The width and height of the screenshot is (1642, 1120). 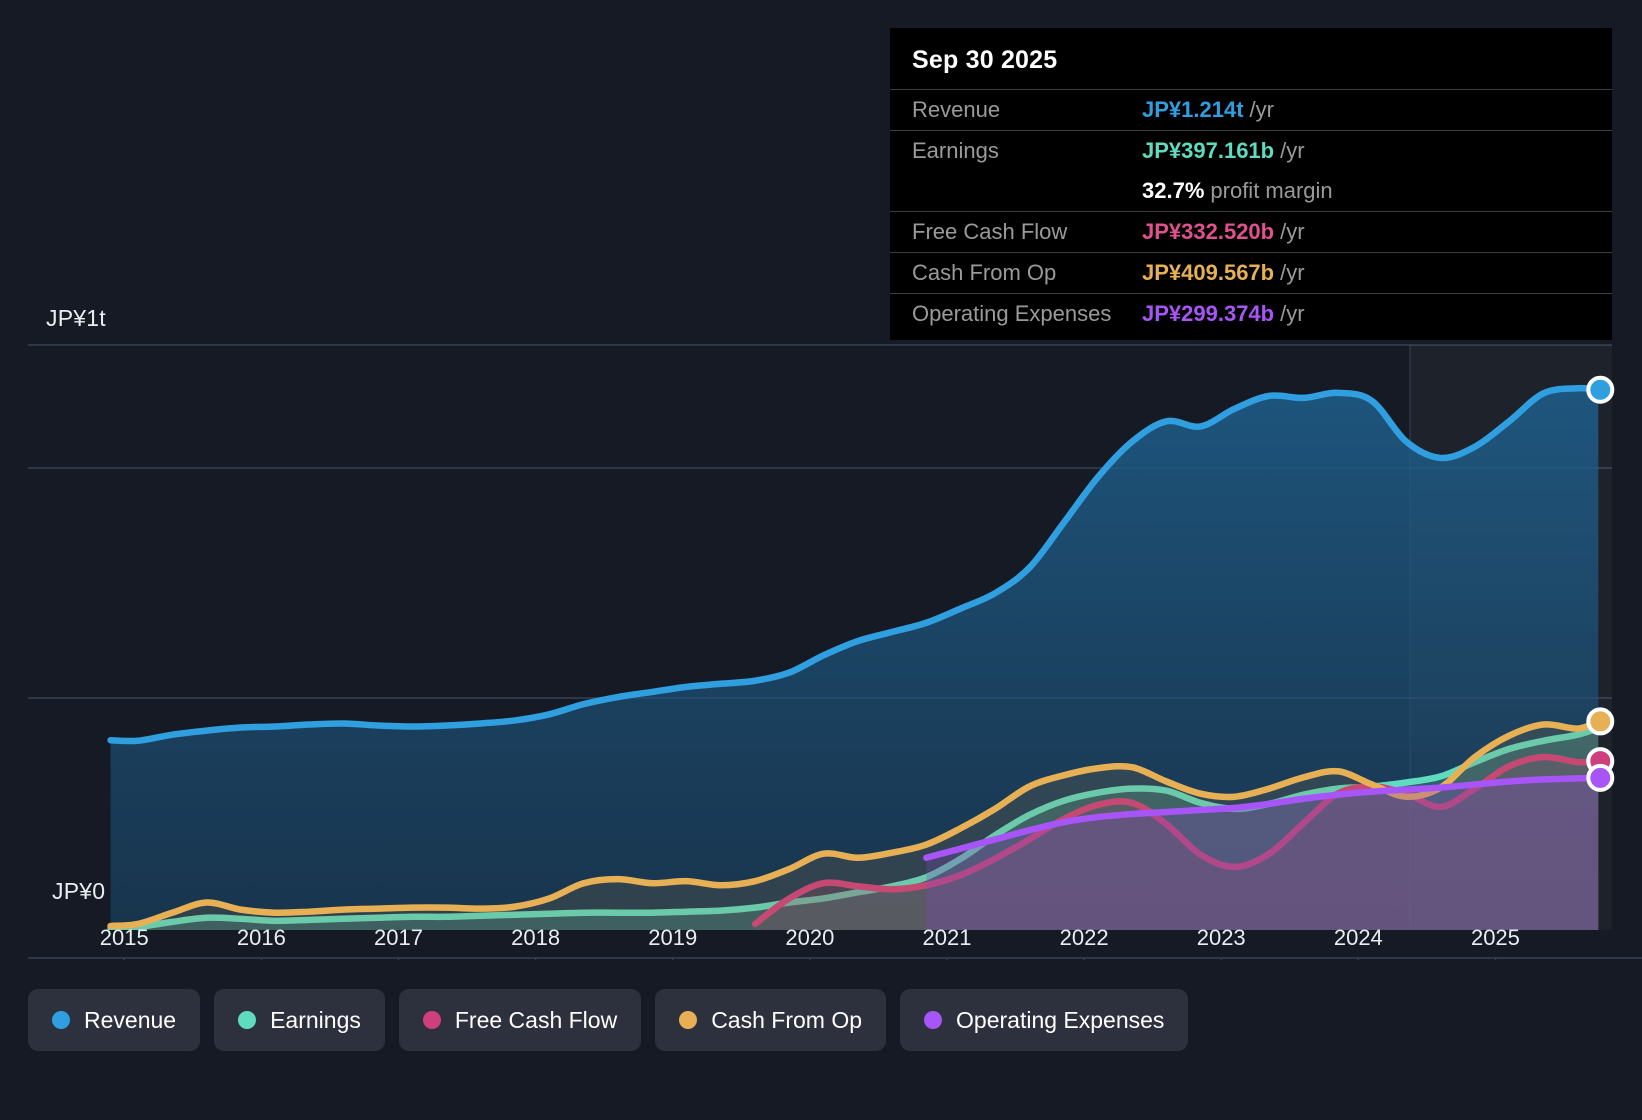 What do you see at coordinates (124, 937) in the screenshot?
I see `x-axis-label-2015: 2015` at bounding box center [124, 937].